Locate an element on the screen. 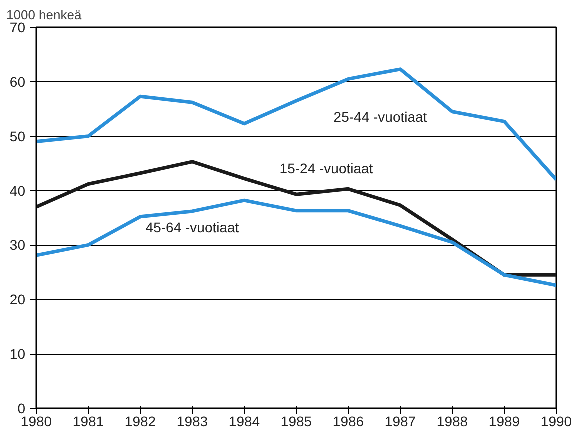 The image size is (582, 432). x-tick-label: 1989 is located at coordinates (504, 422).